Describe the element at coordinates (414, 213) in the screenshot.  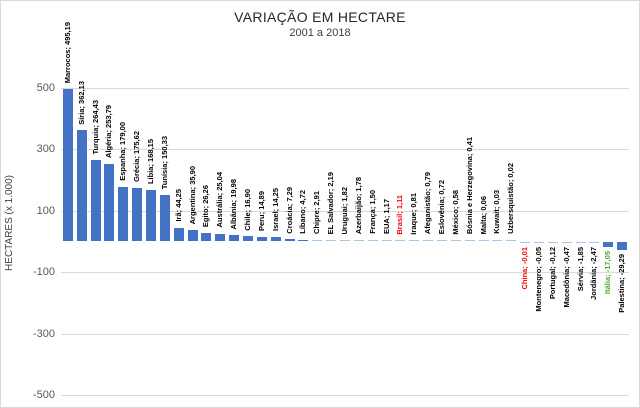
I see `bar-data-label: Iraque; 0,81` at that location.